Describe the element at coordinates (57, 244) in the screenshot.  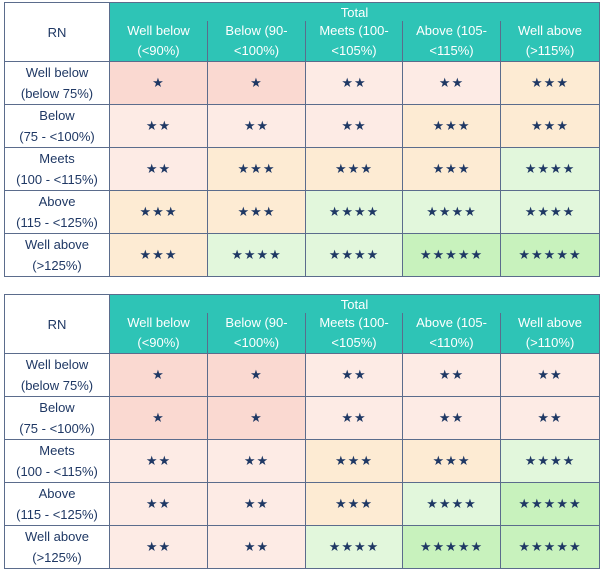
I see `row-label-line1: Well above` at that location.